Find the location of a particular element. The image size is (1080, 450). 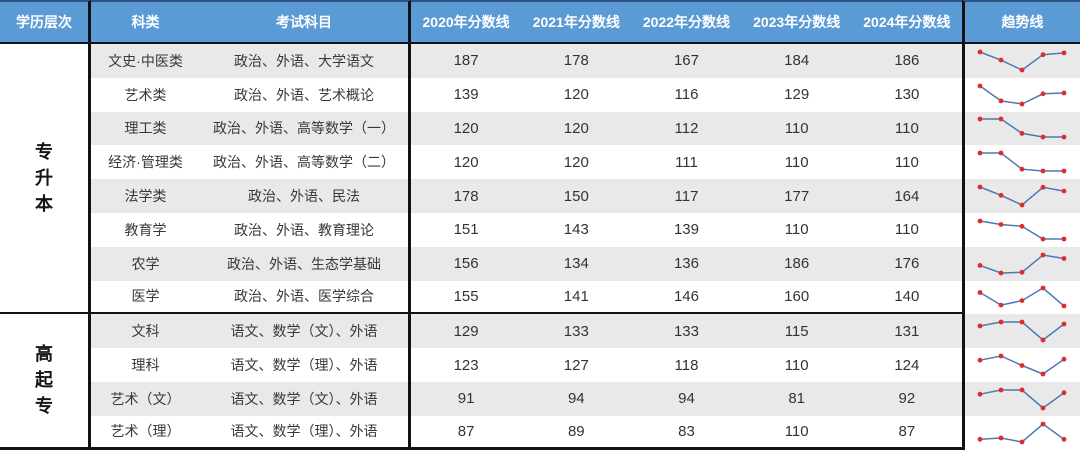

header-subjects: 考试科目 is located at coordinates (305, 22).